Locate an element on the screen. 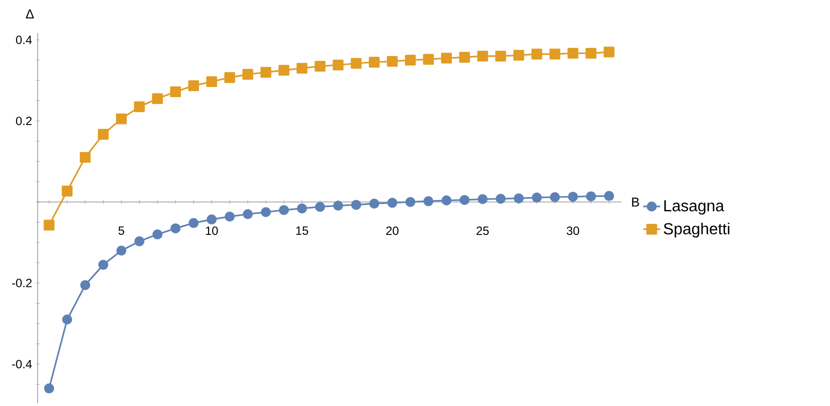 Image resolution: width=830 pixels, height=406 pixels. y-tick-label: -0.2 is located at coordinates (22, 283).